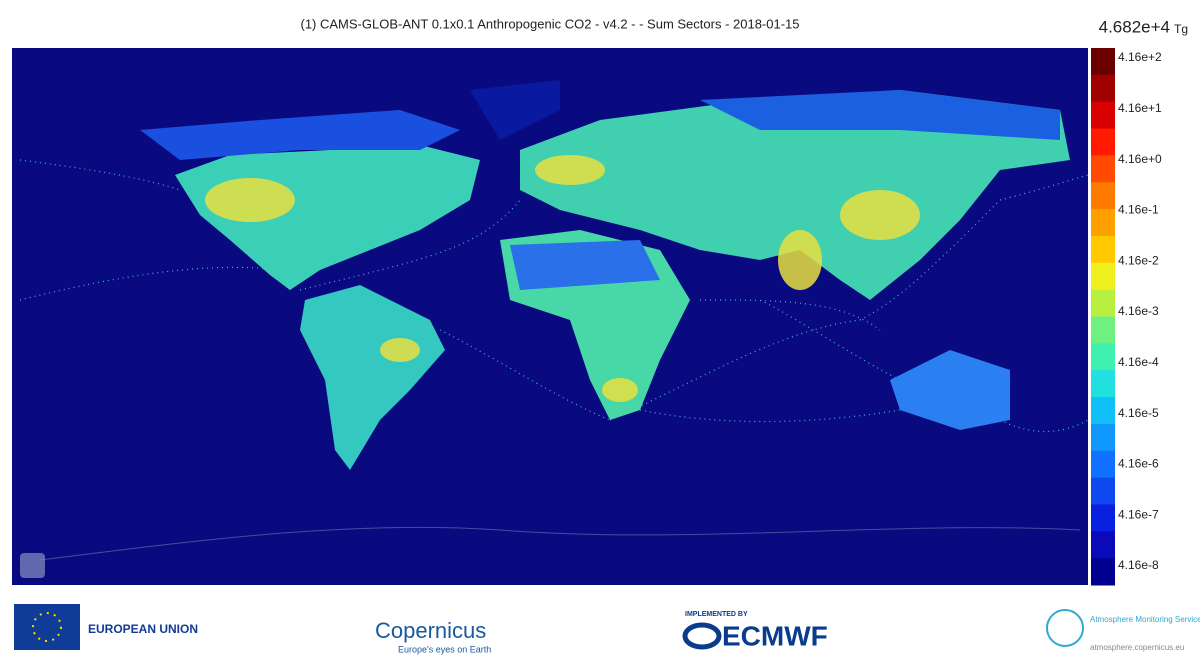  What do you see at coordinates (702, 636) in the screenshot?
I see `ecmwf-symbol` at bounding box center [702, 636].